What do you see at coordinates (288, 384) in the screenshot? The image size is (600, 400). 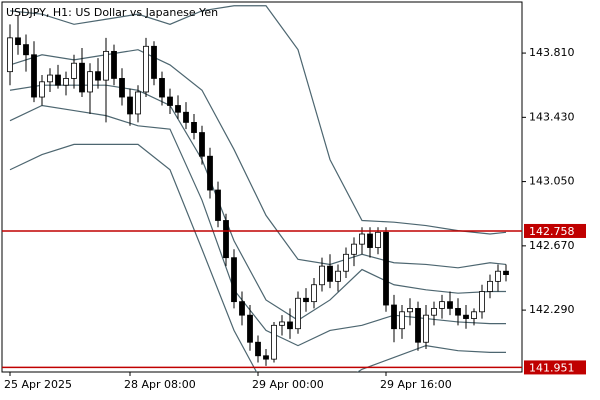 I see `x-tick-label: 29 Apr 00:00` at bounding box center [288, 384].